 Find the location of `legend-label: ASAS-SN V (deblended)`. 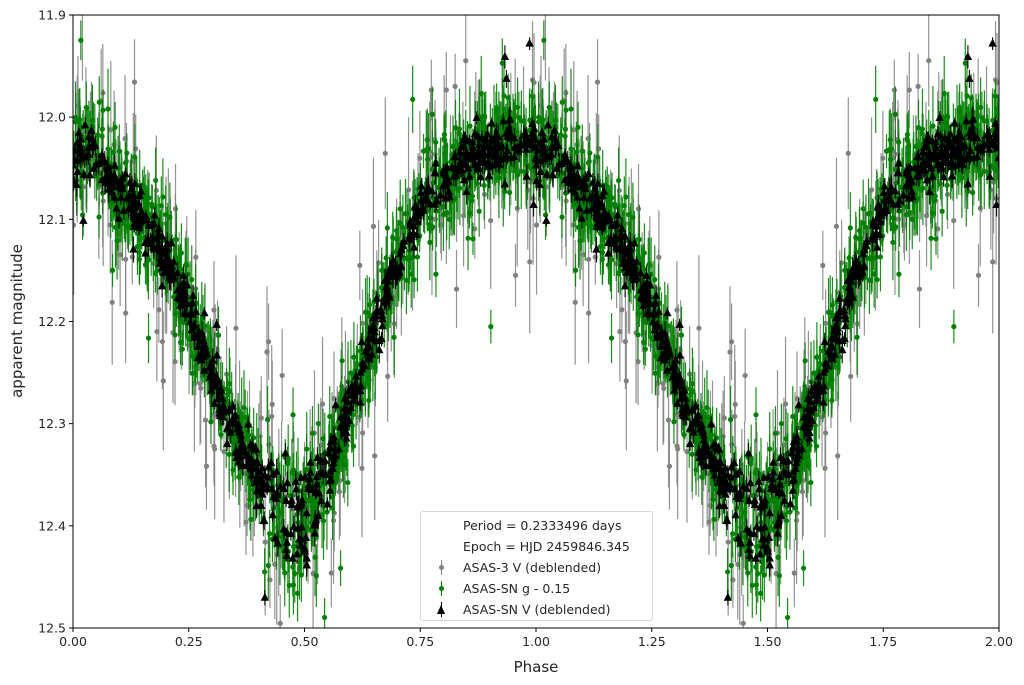

legend-label: ASAS-SN V (deblended) is located at coordinates (537, 609).